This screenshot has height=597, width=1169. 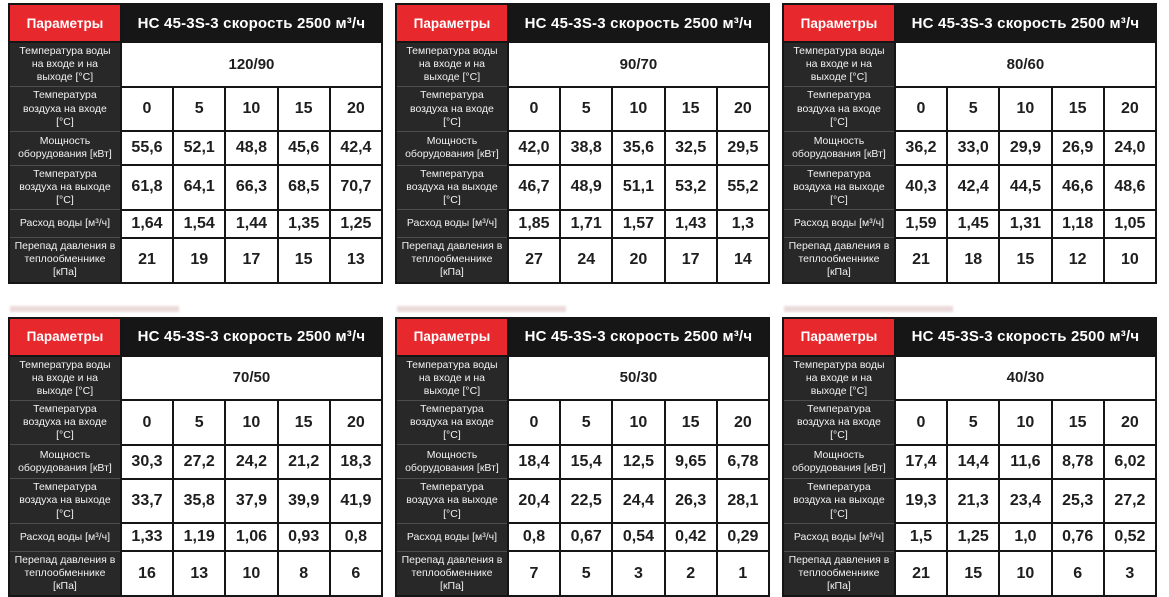 What do you see at coordinates (534, 224) in the screenshot?
I see `water-flow-value: 1,85` at bounding box center [534, 224].